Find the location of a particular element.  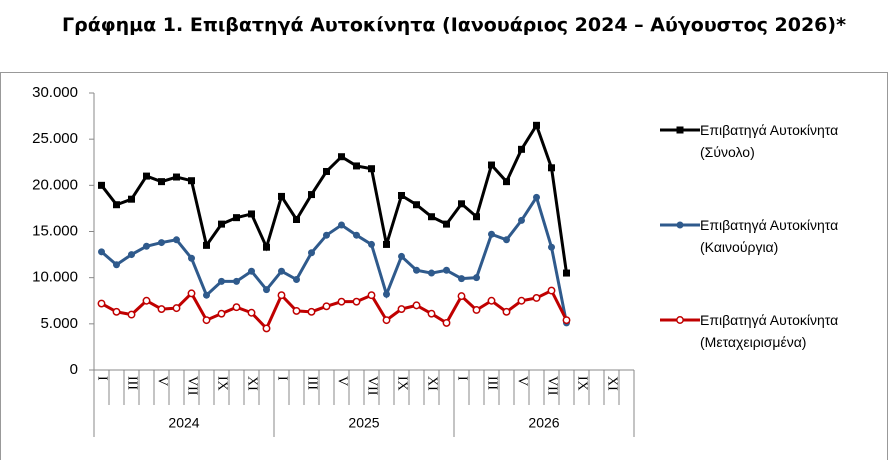

x-group-label: 2024 is located at coordinates (183, 423).